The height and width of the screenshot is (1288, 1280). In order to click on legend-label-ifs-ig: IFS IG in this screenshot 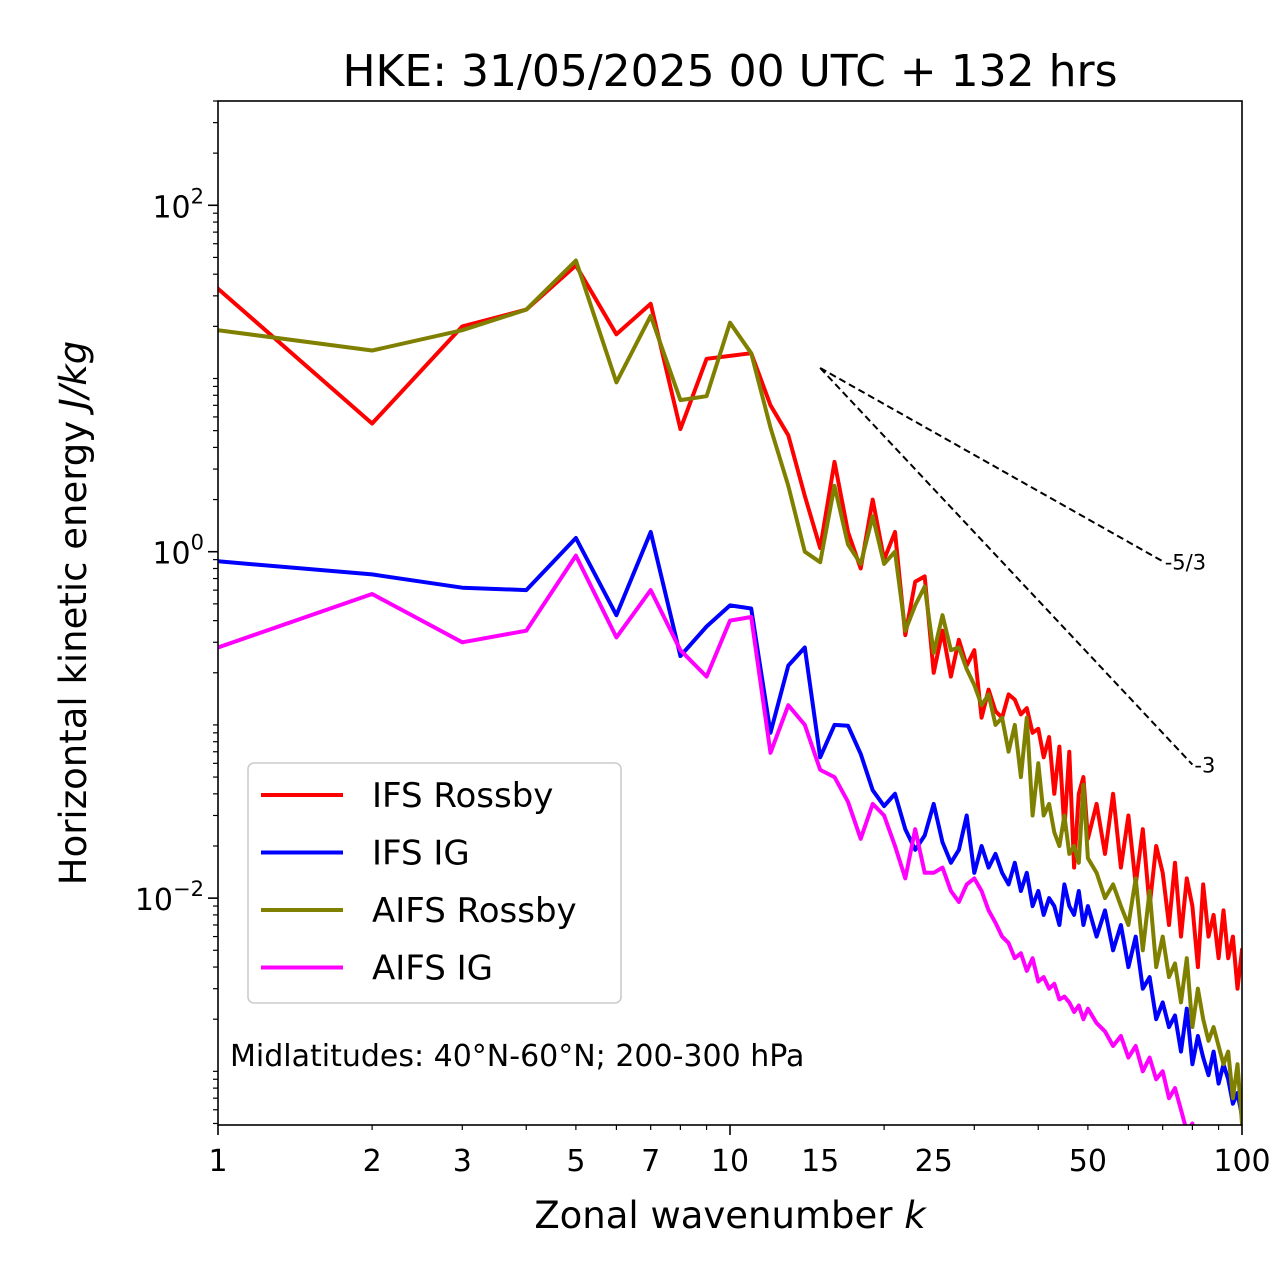, I will do `click(421, 854)`.